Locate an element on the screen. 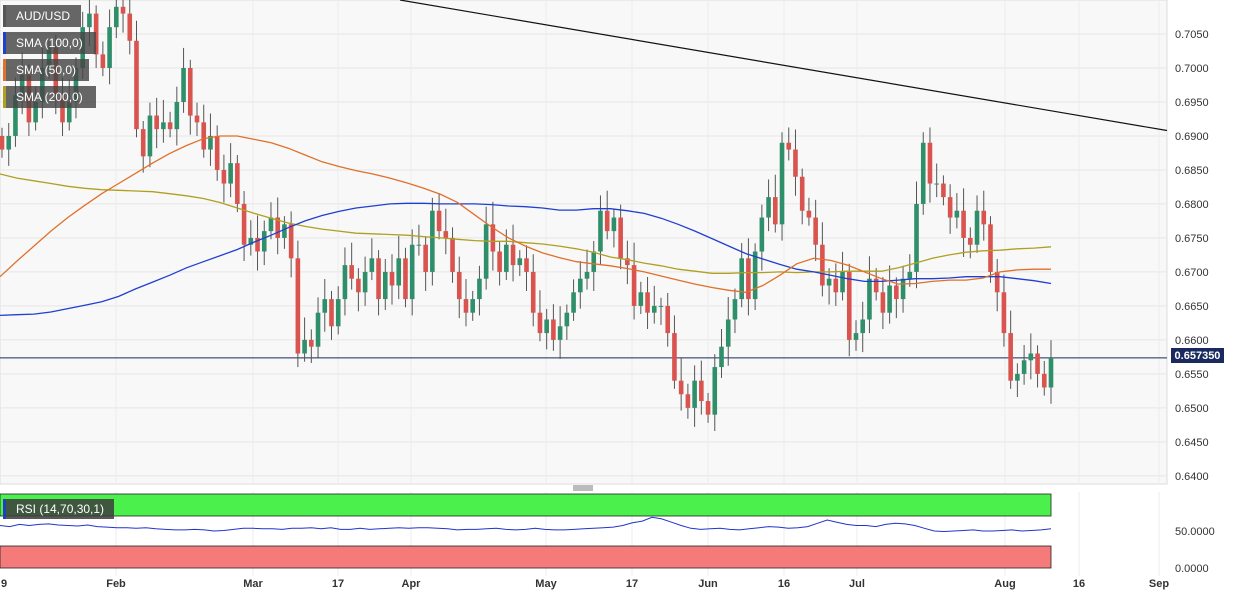  x-tick-label: 16 is located at coordinates (784, 584).